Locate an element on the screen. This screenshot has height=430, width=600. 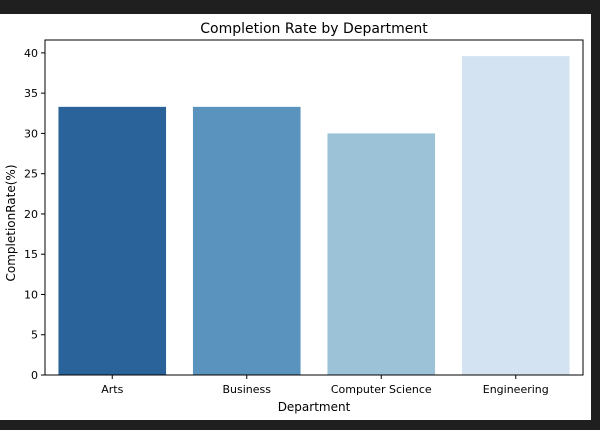
x-axis-label: Department is located at coordinates (314, 407).